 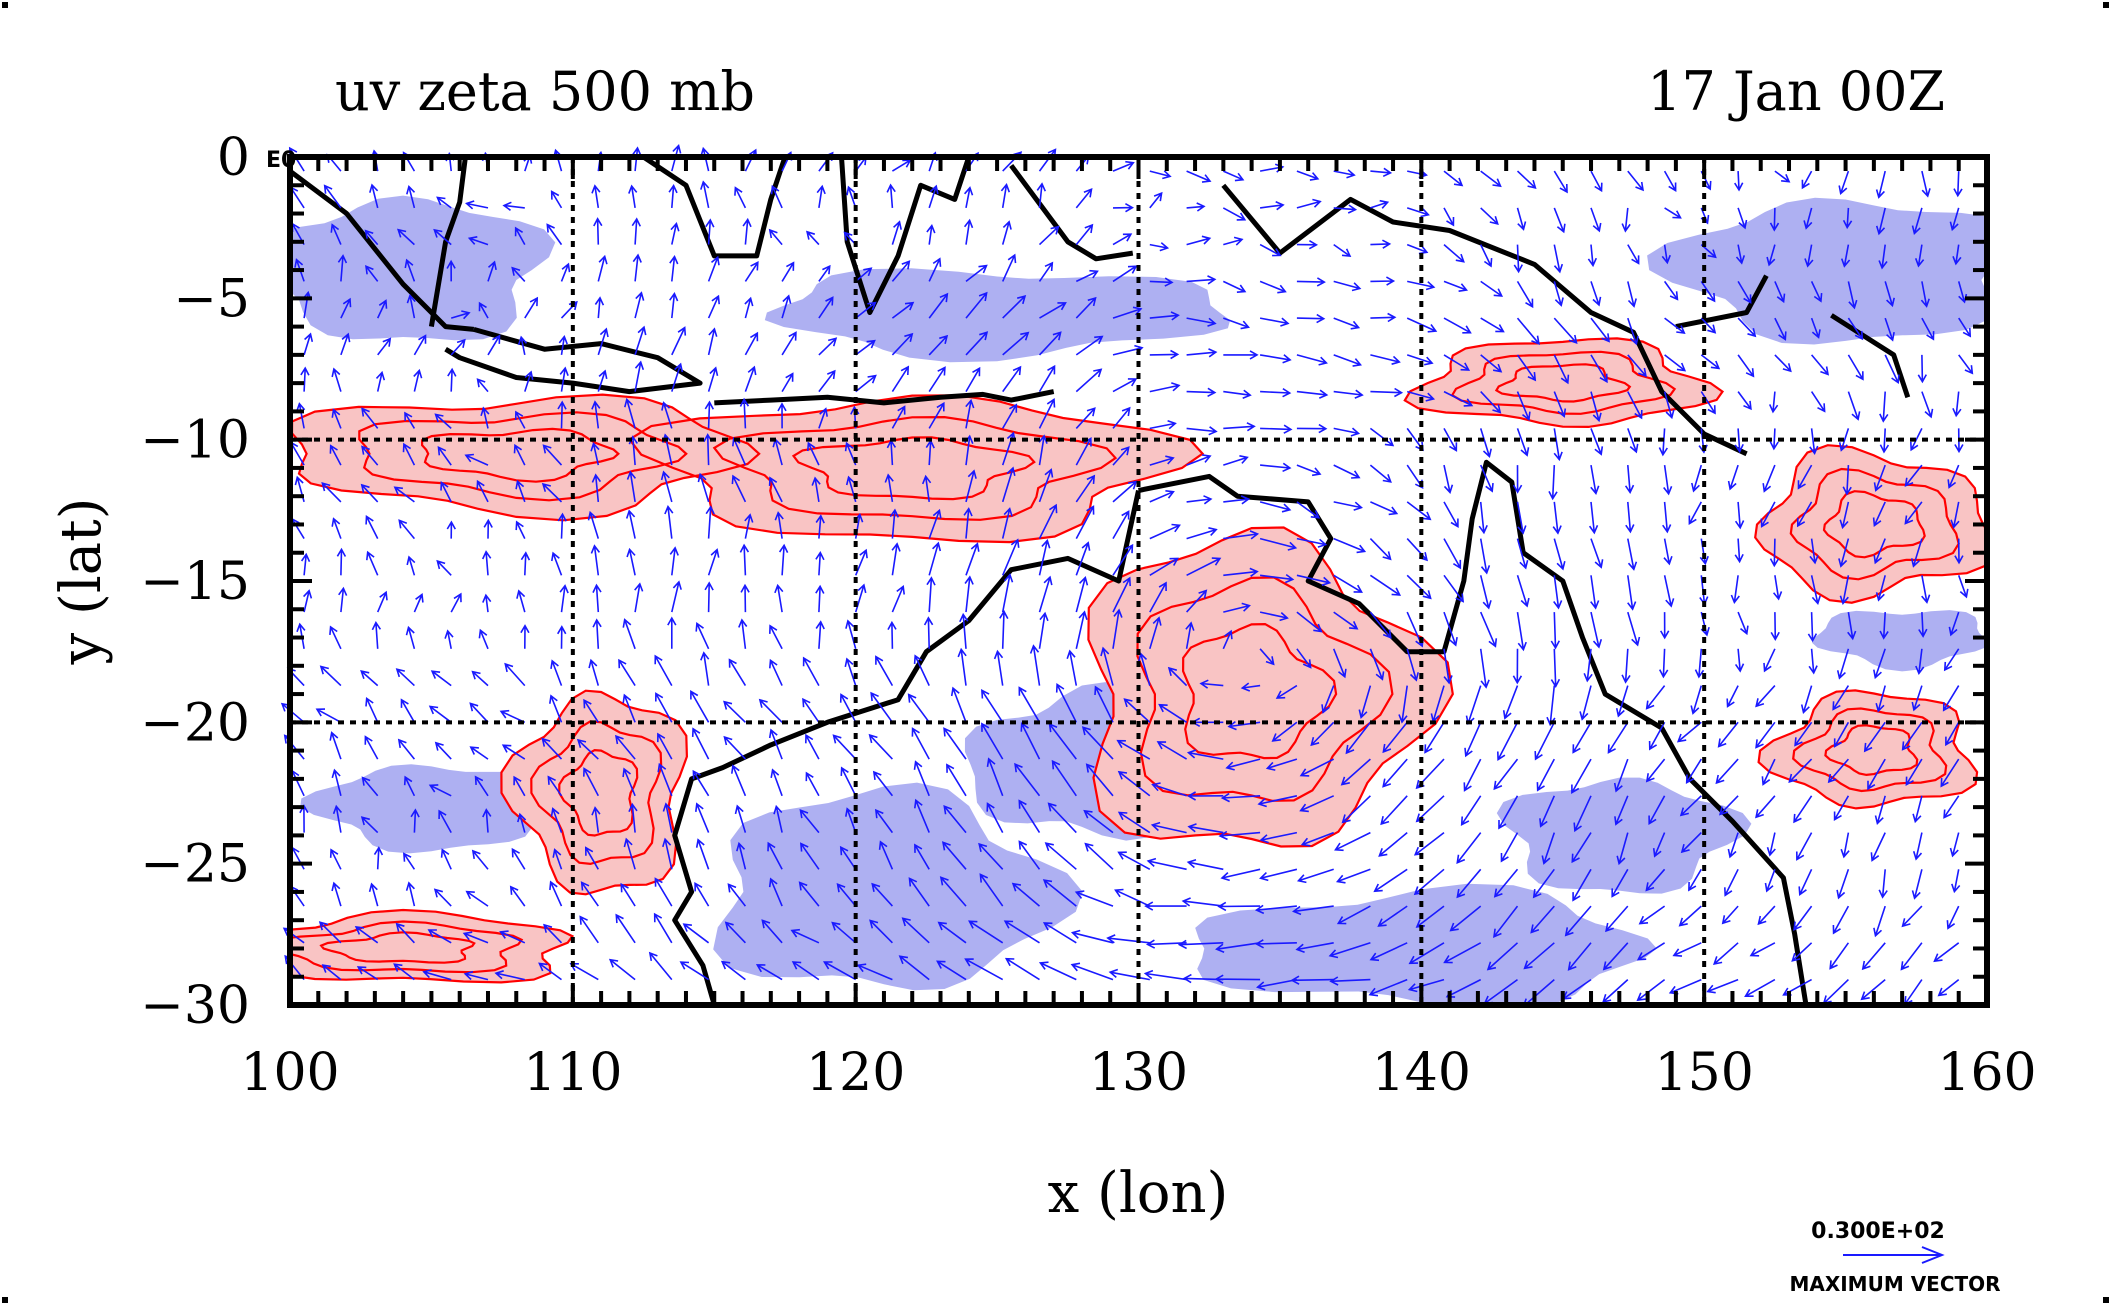 I want to click on positive-vorticity-region, so click(x=431, y=946).